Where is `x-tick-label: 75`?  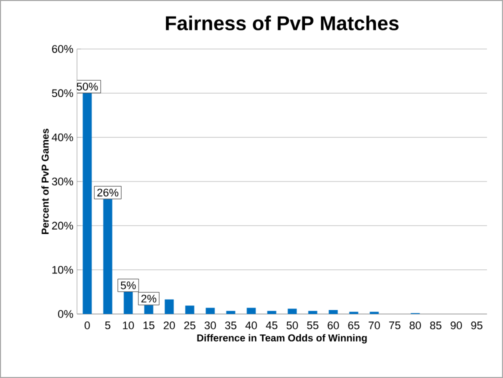
x-tick-label: 75 is located at coordinates (394, 326).